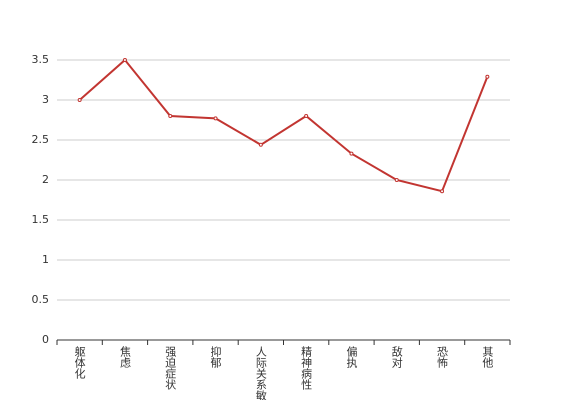 The height and width of the screenshot is (400, 567). What do you see at coordinates (260, 373) in the screenshot?
I see `x-tick-label: 人际关系敏感` at bounding box center [260, 373].